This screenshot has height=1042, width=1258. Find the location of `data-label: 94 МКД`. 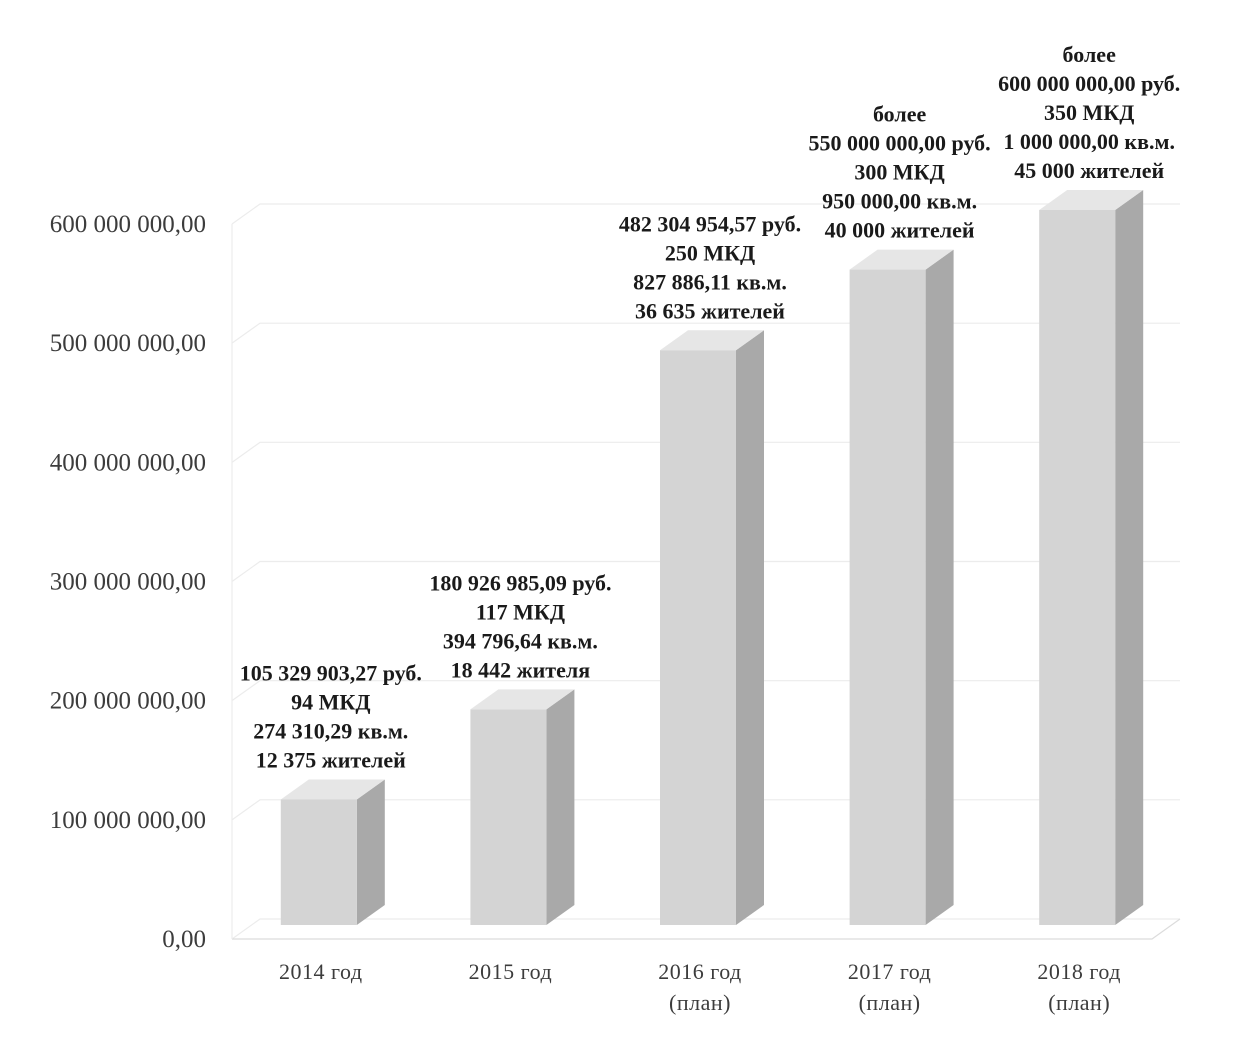

data-label: 94 МКД is located at coordinates (330, 701).